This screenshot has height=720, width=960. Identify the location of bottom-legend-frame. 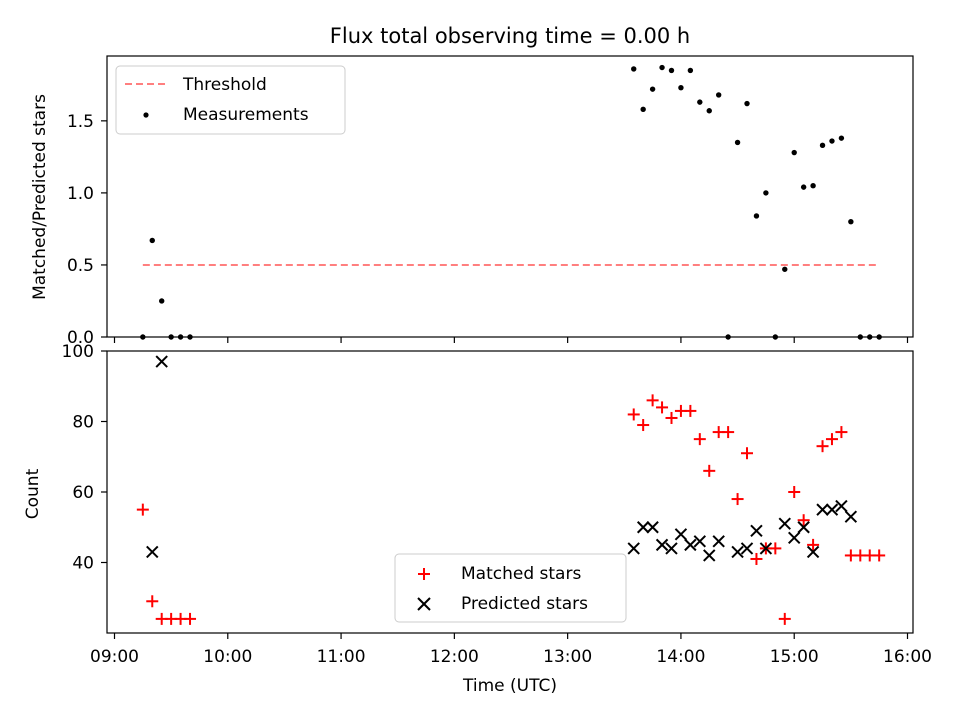
(510, 588).